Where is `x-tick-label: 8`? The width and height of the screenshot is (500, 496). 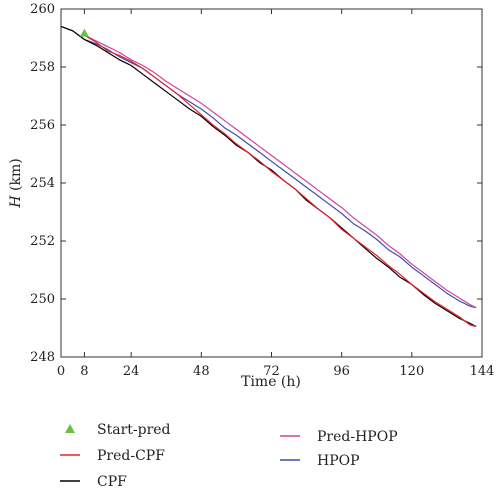 x-tick-label: 8 is located at coordinates (84, 371).